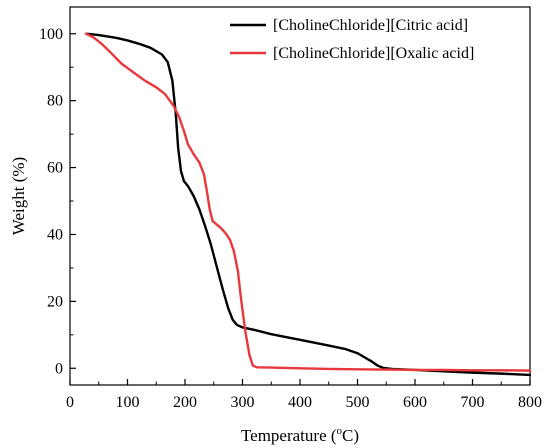  I want to click on y-tick-label: 40, so click(55, 234).